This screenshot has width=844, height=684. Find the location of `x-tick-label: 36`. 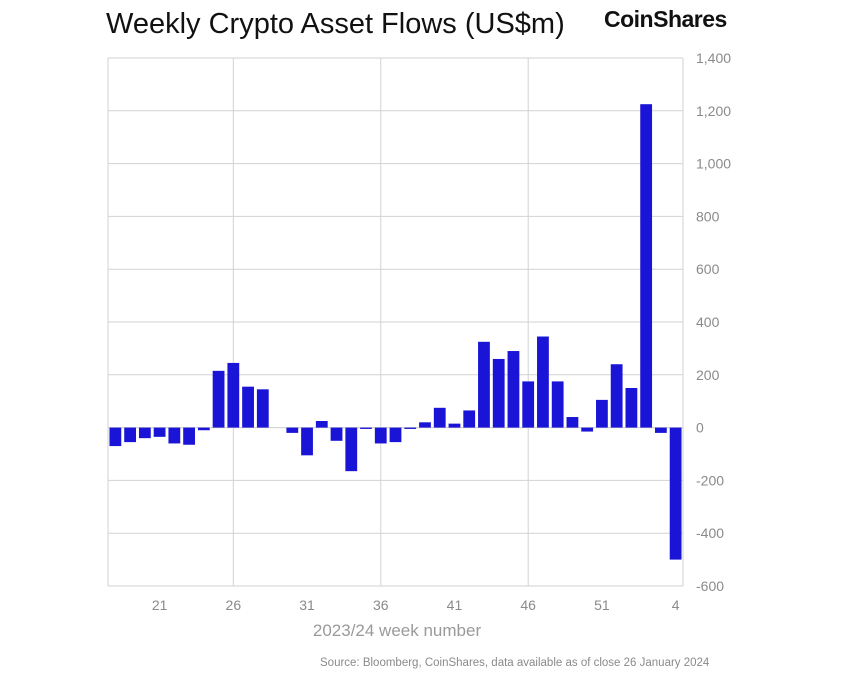

x-tick-label: 36 is located at coordinates (381, 605).